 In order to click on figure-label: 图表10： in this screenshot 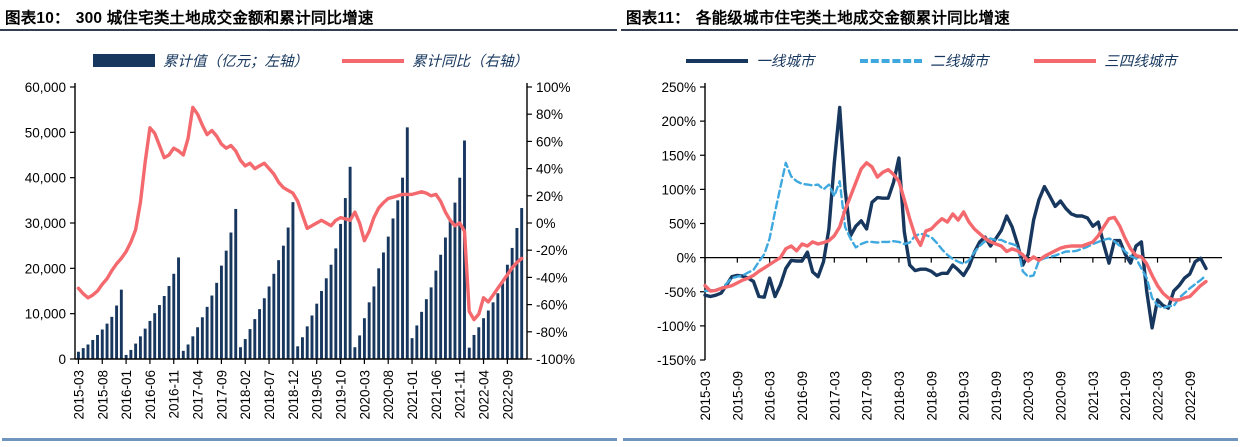, I will do `click(37, 18)`.